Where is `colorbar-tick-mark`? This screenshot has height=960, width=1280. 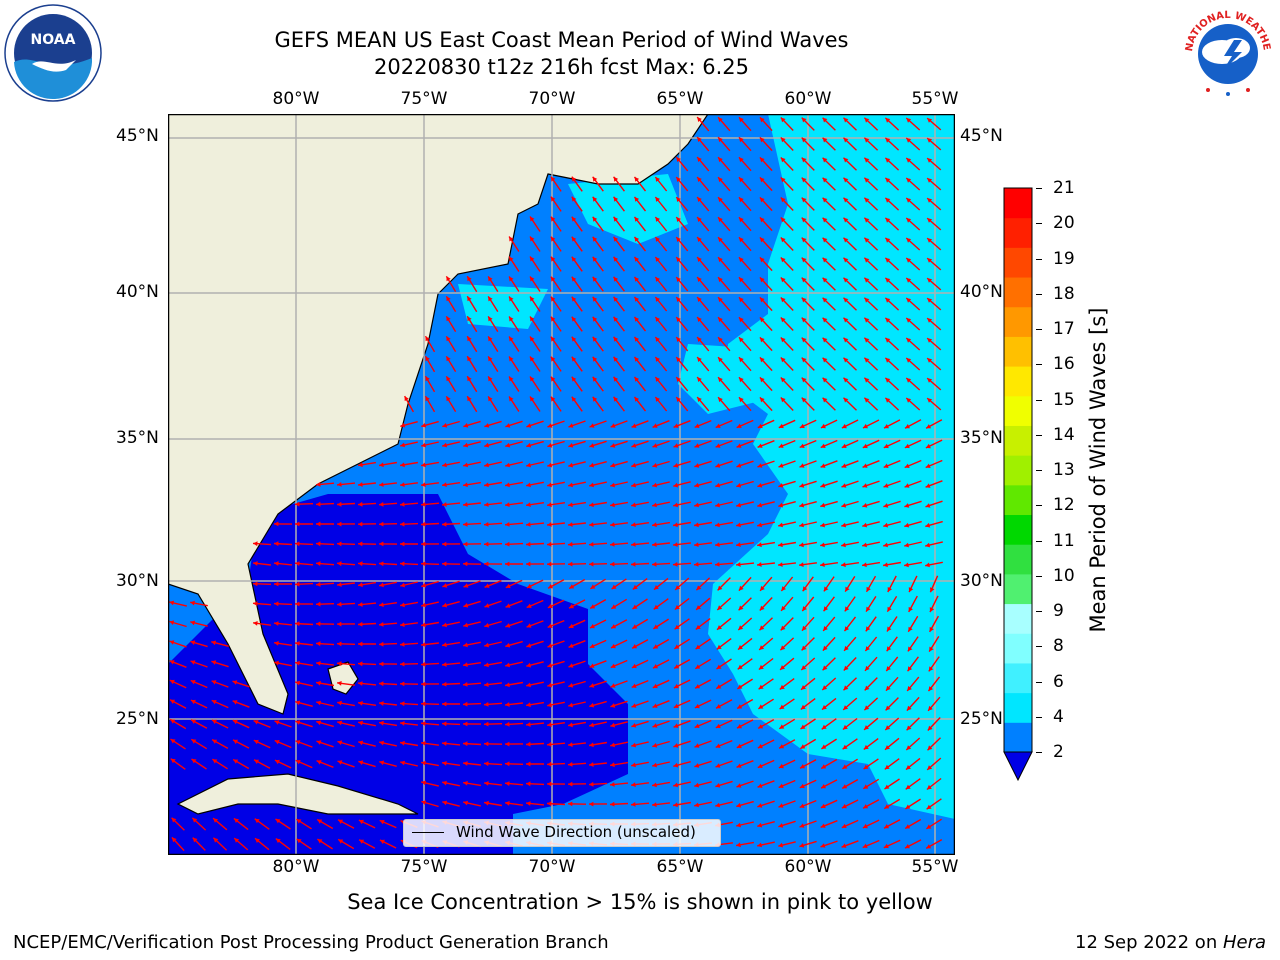 colorbar-tick-mark is located at coordinates (1039, 506).